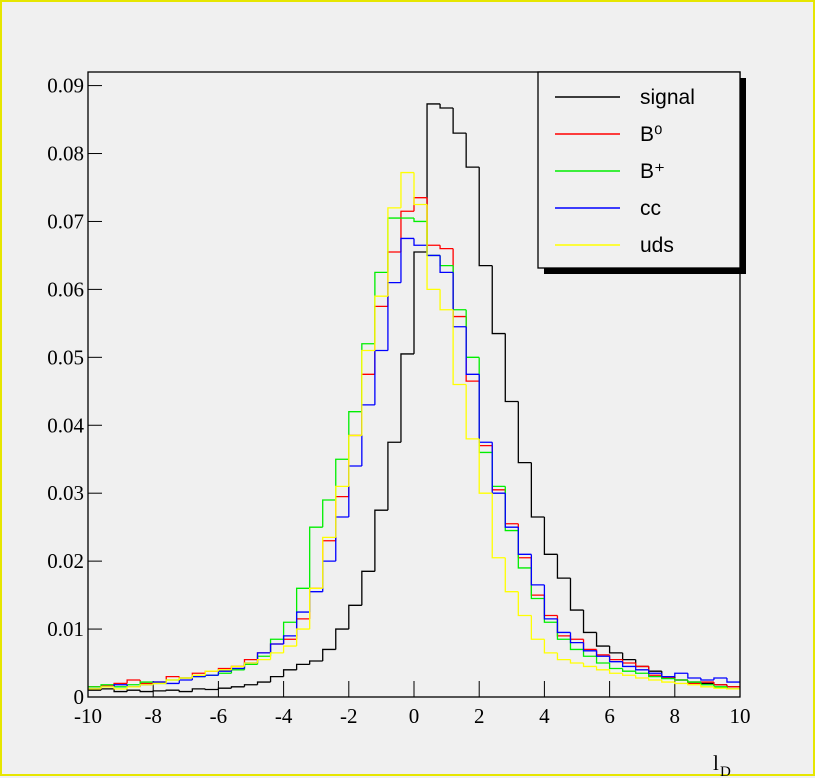  I want to click on legend-label: signal, so click(667, 97).